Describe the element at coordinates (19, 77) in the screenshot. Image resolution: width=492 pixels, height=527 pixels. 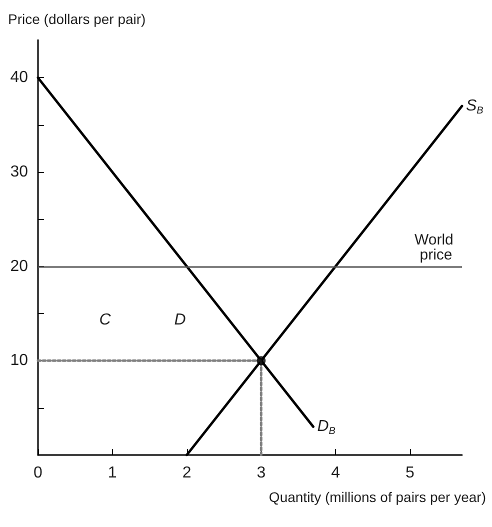
I see `y-tick-label: 40` at that location.